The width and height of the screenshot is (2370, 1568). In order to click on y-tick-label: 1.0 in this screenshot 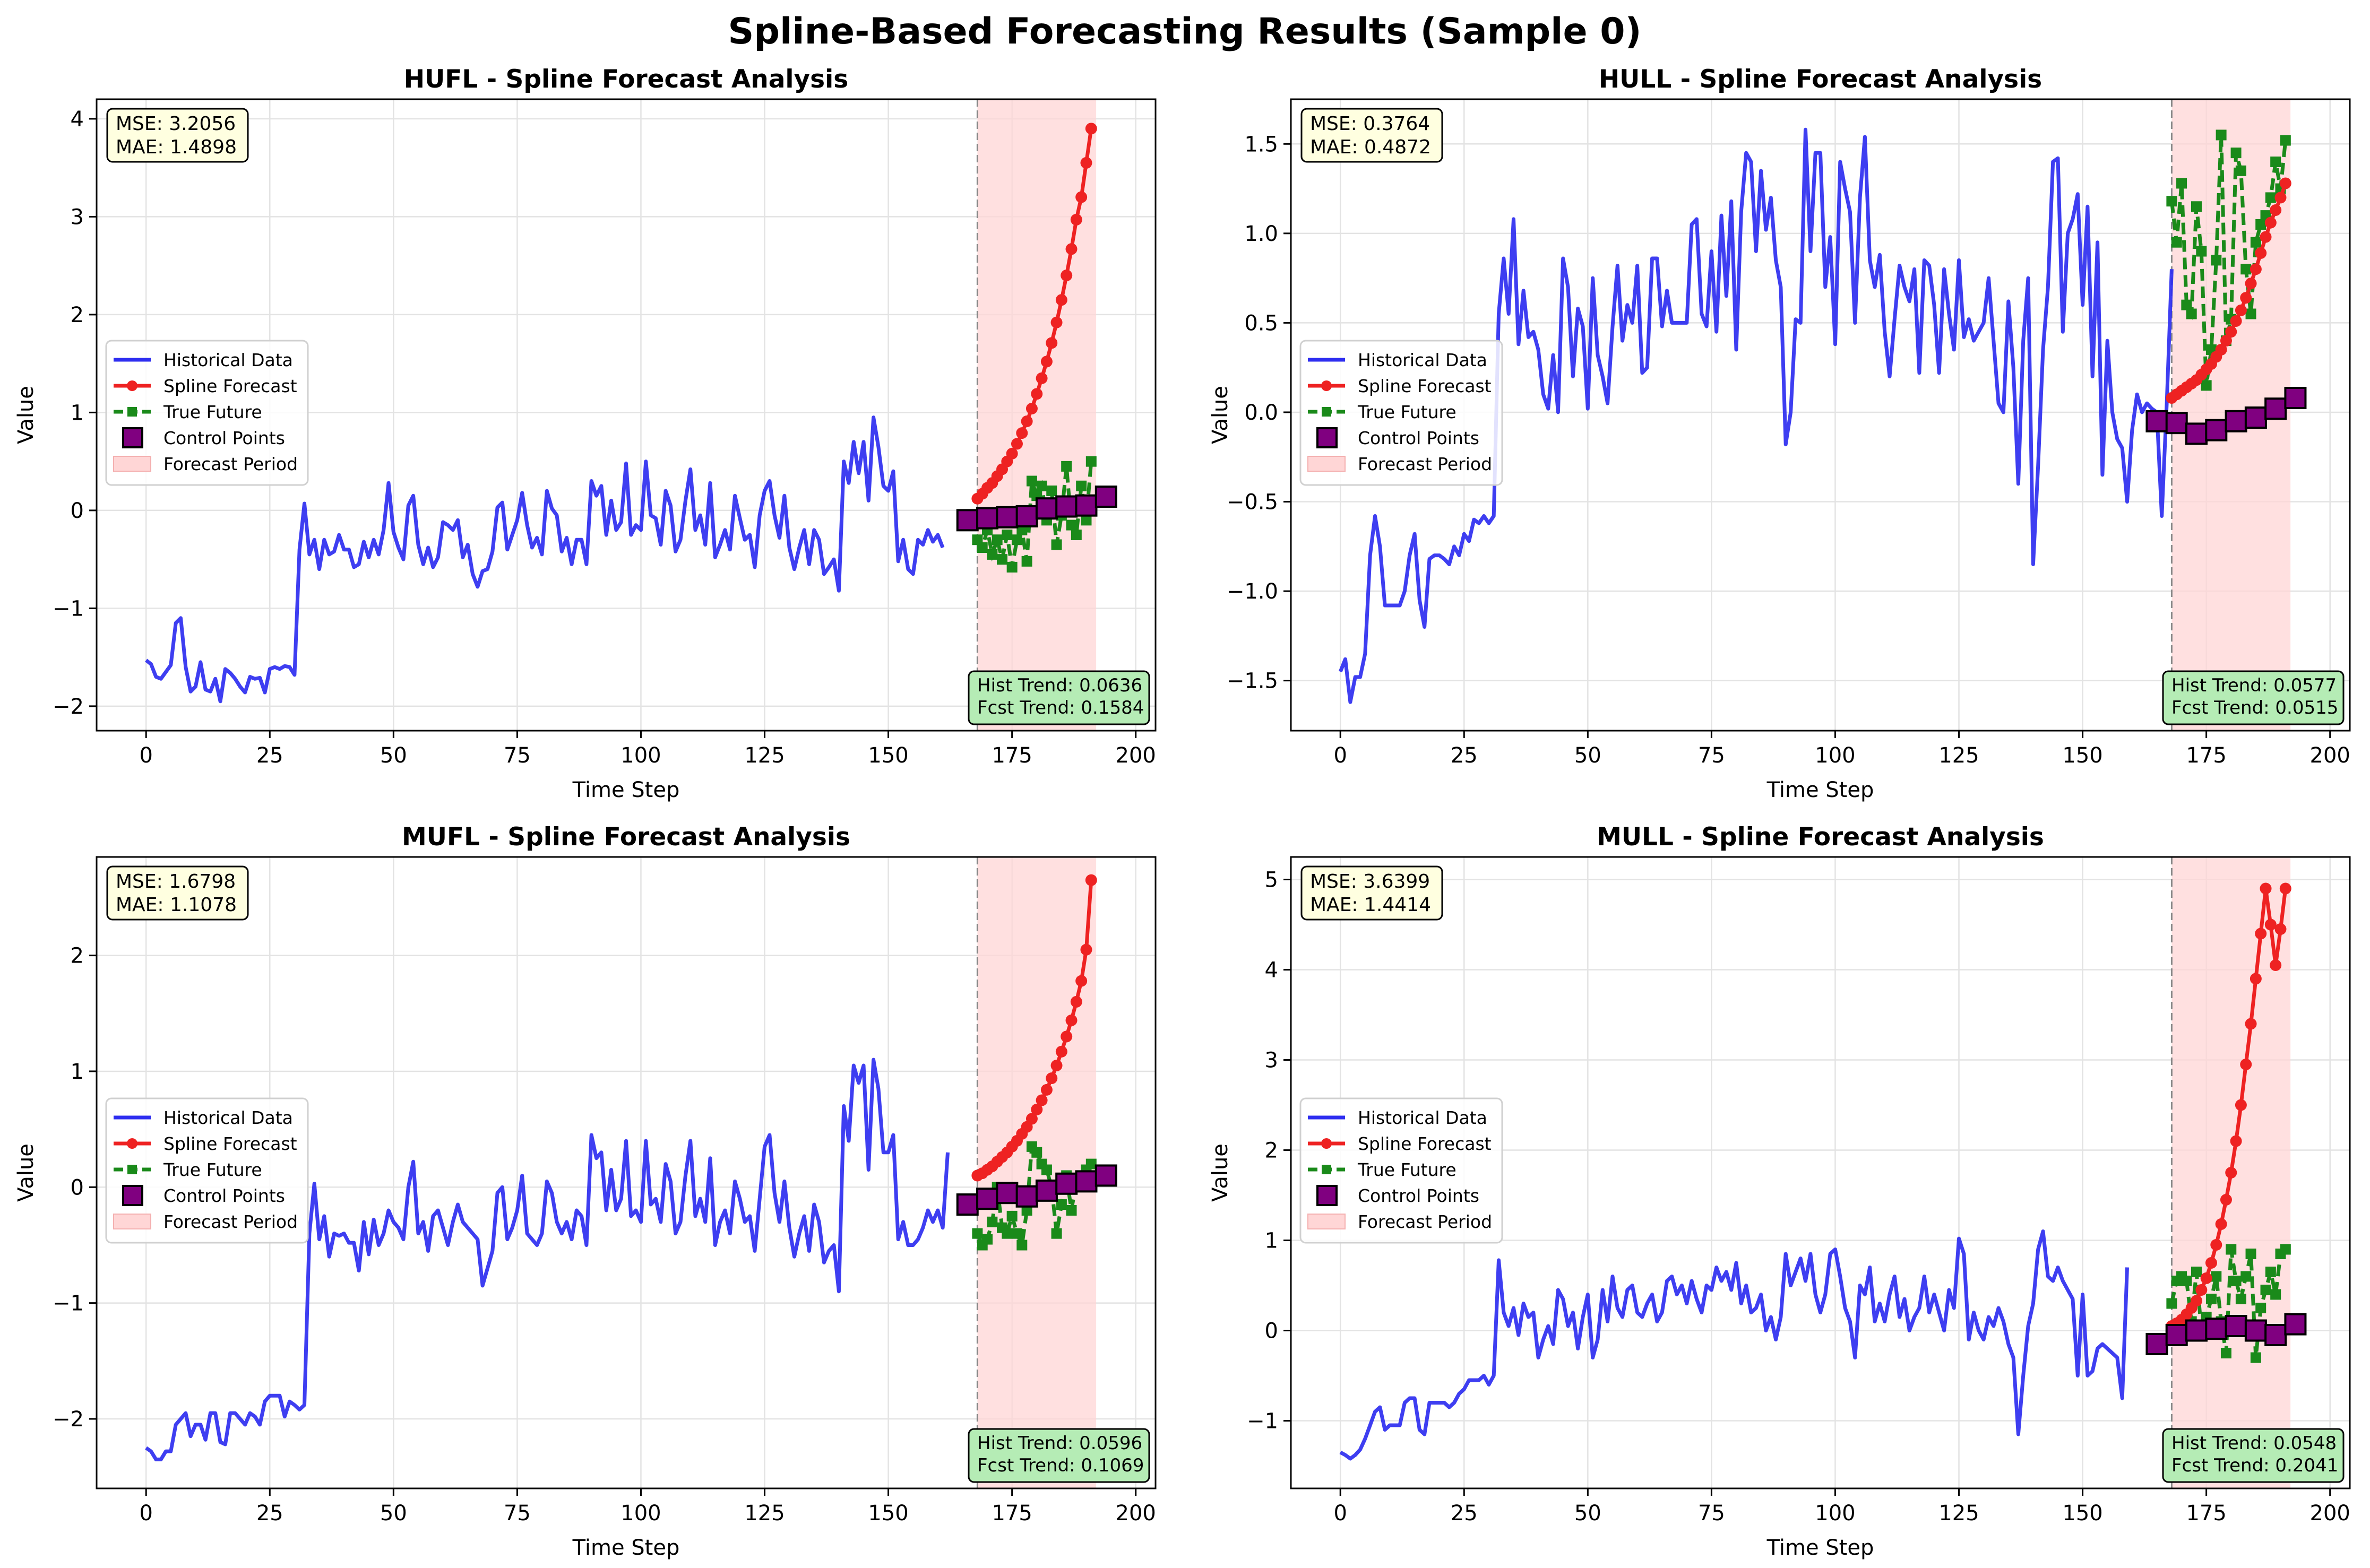, I will do `click(1261, 234)`.